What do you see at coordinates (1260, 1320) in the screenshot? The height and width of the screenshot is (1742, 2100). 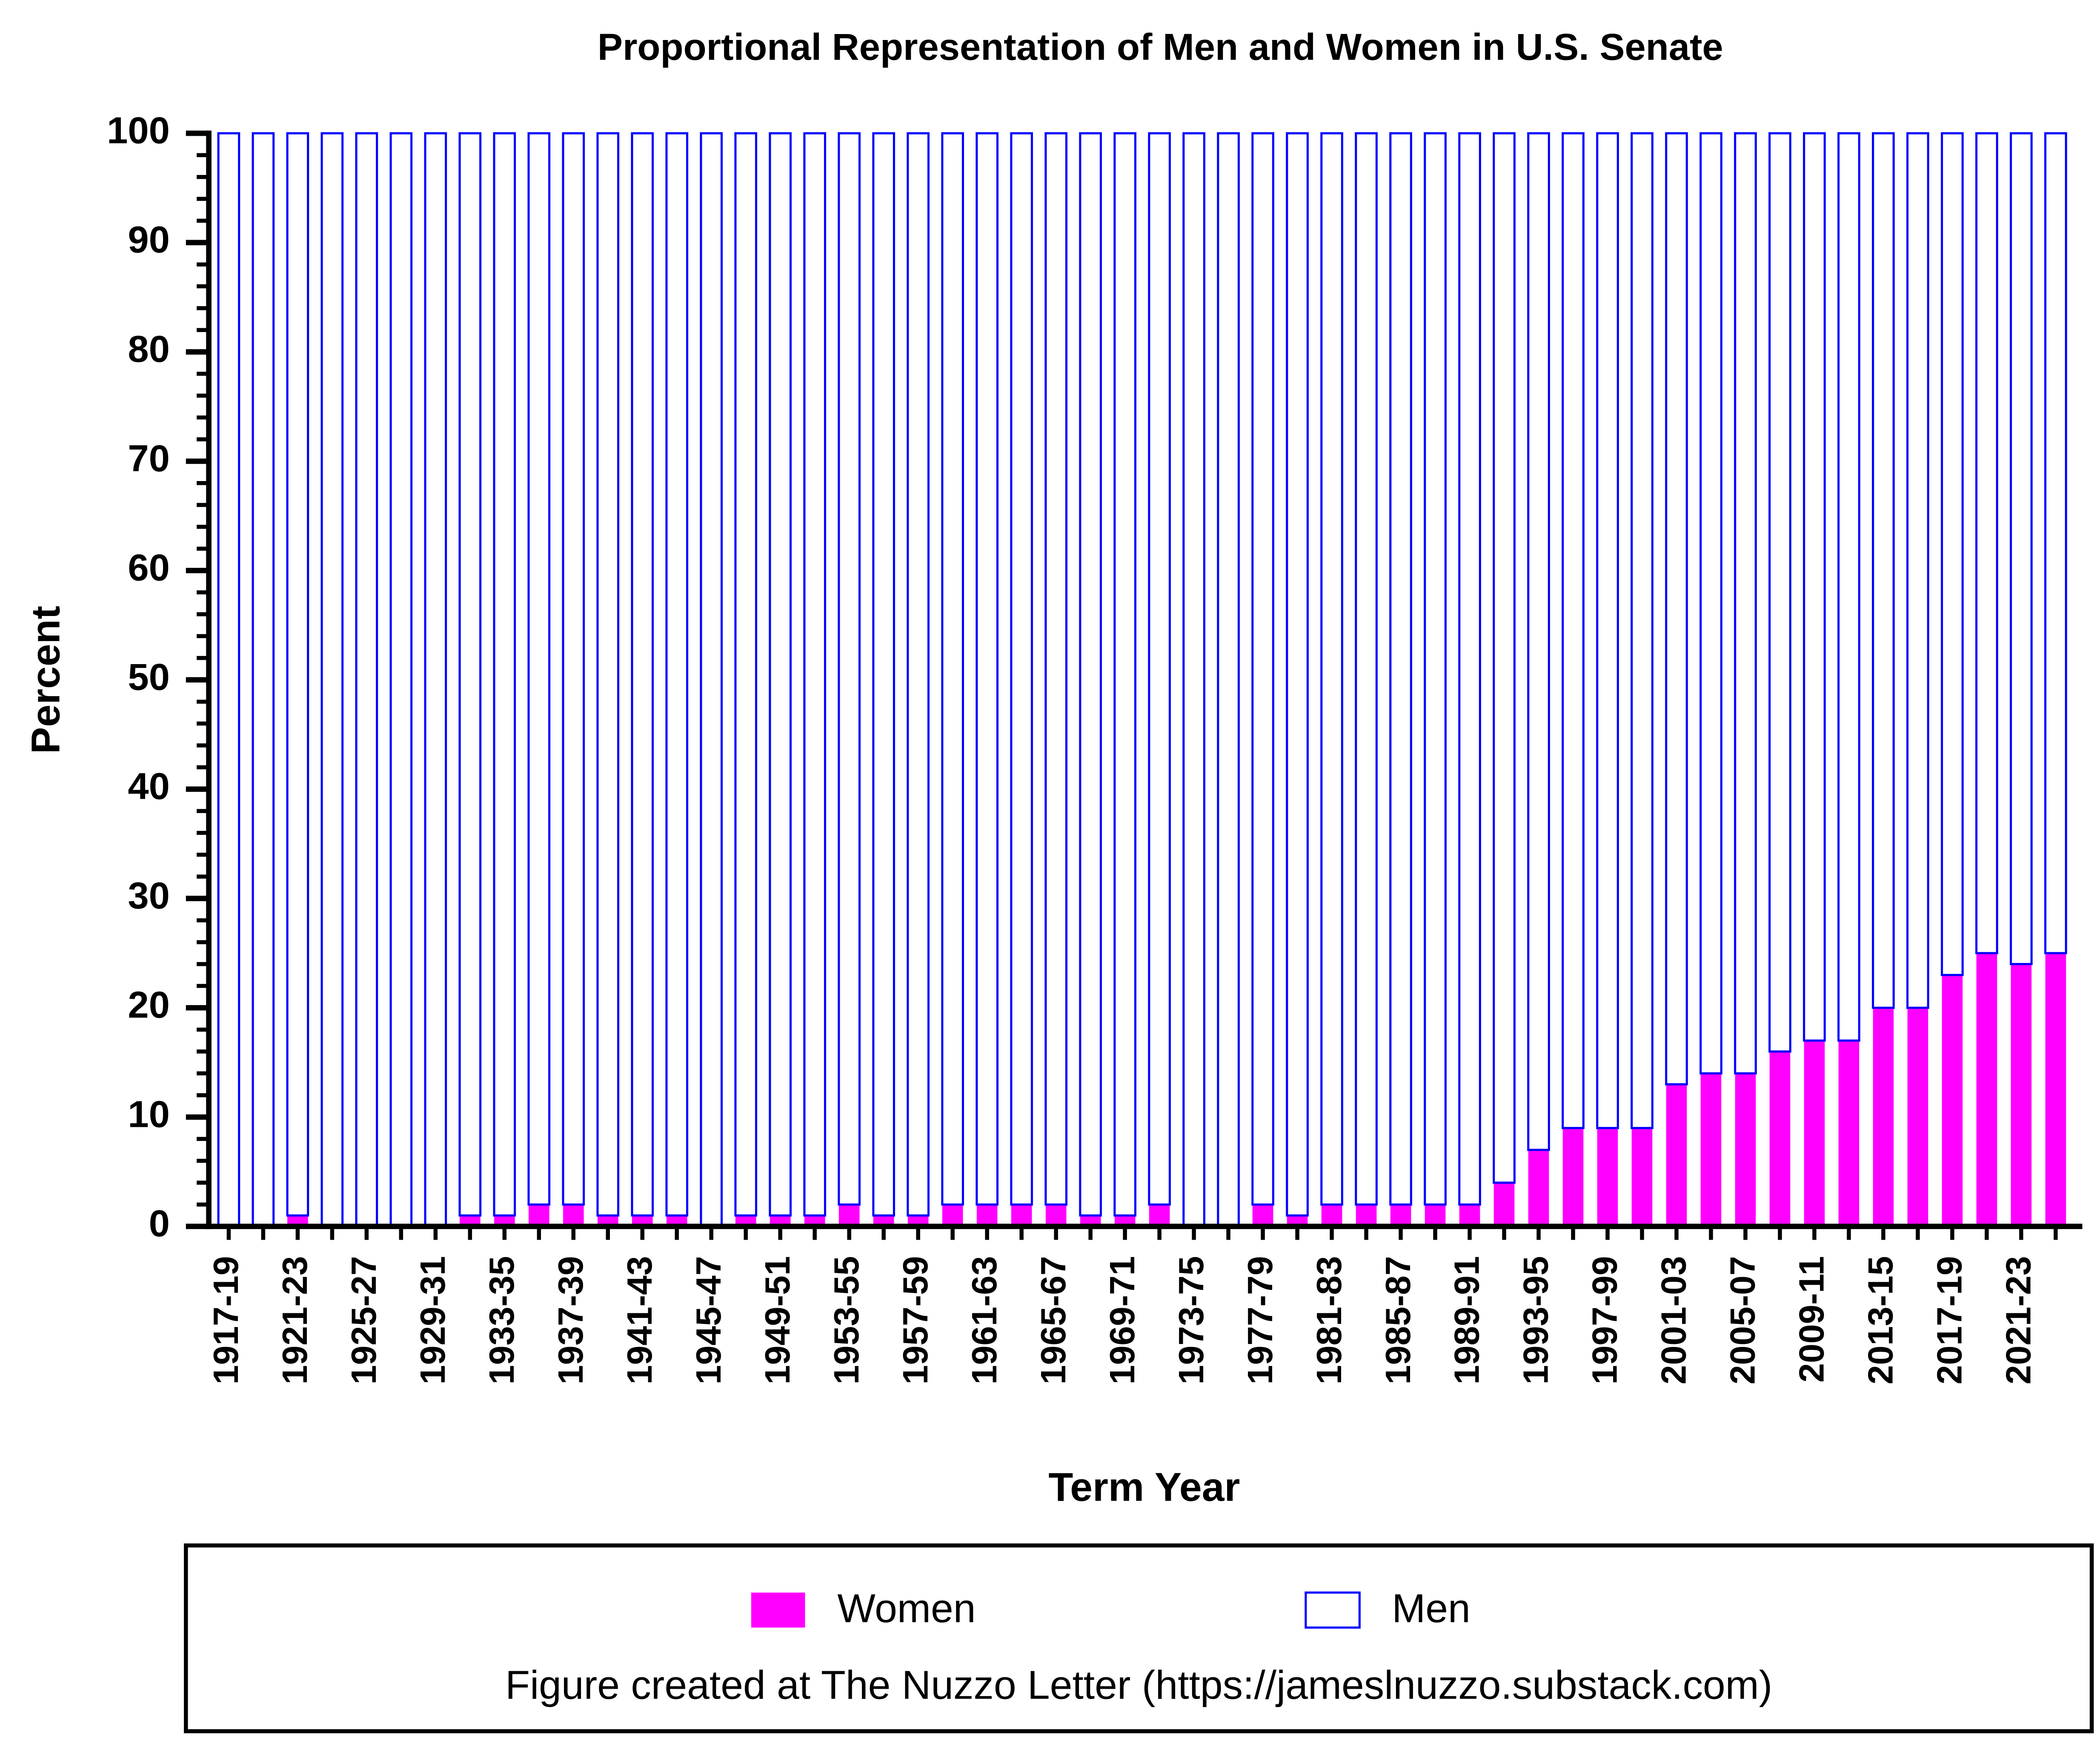 I see `x-tick-label: 1977-79` at bounding box center [1260, 1320].